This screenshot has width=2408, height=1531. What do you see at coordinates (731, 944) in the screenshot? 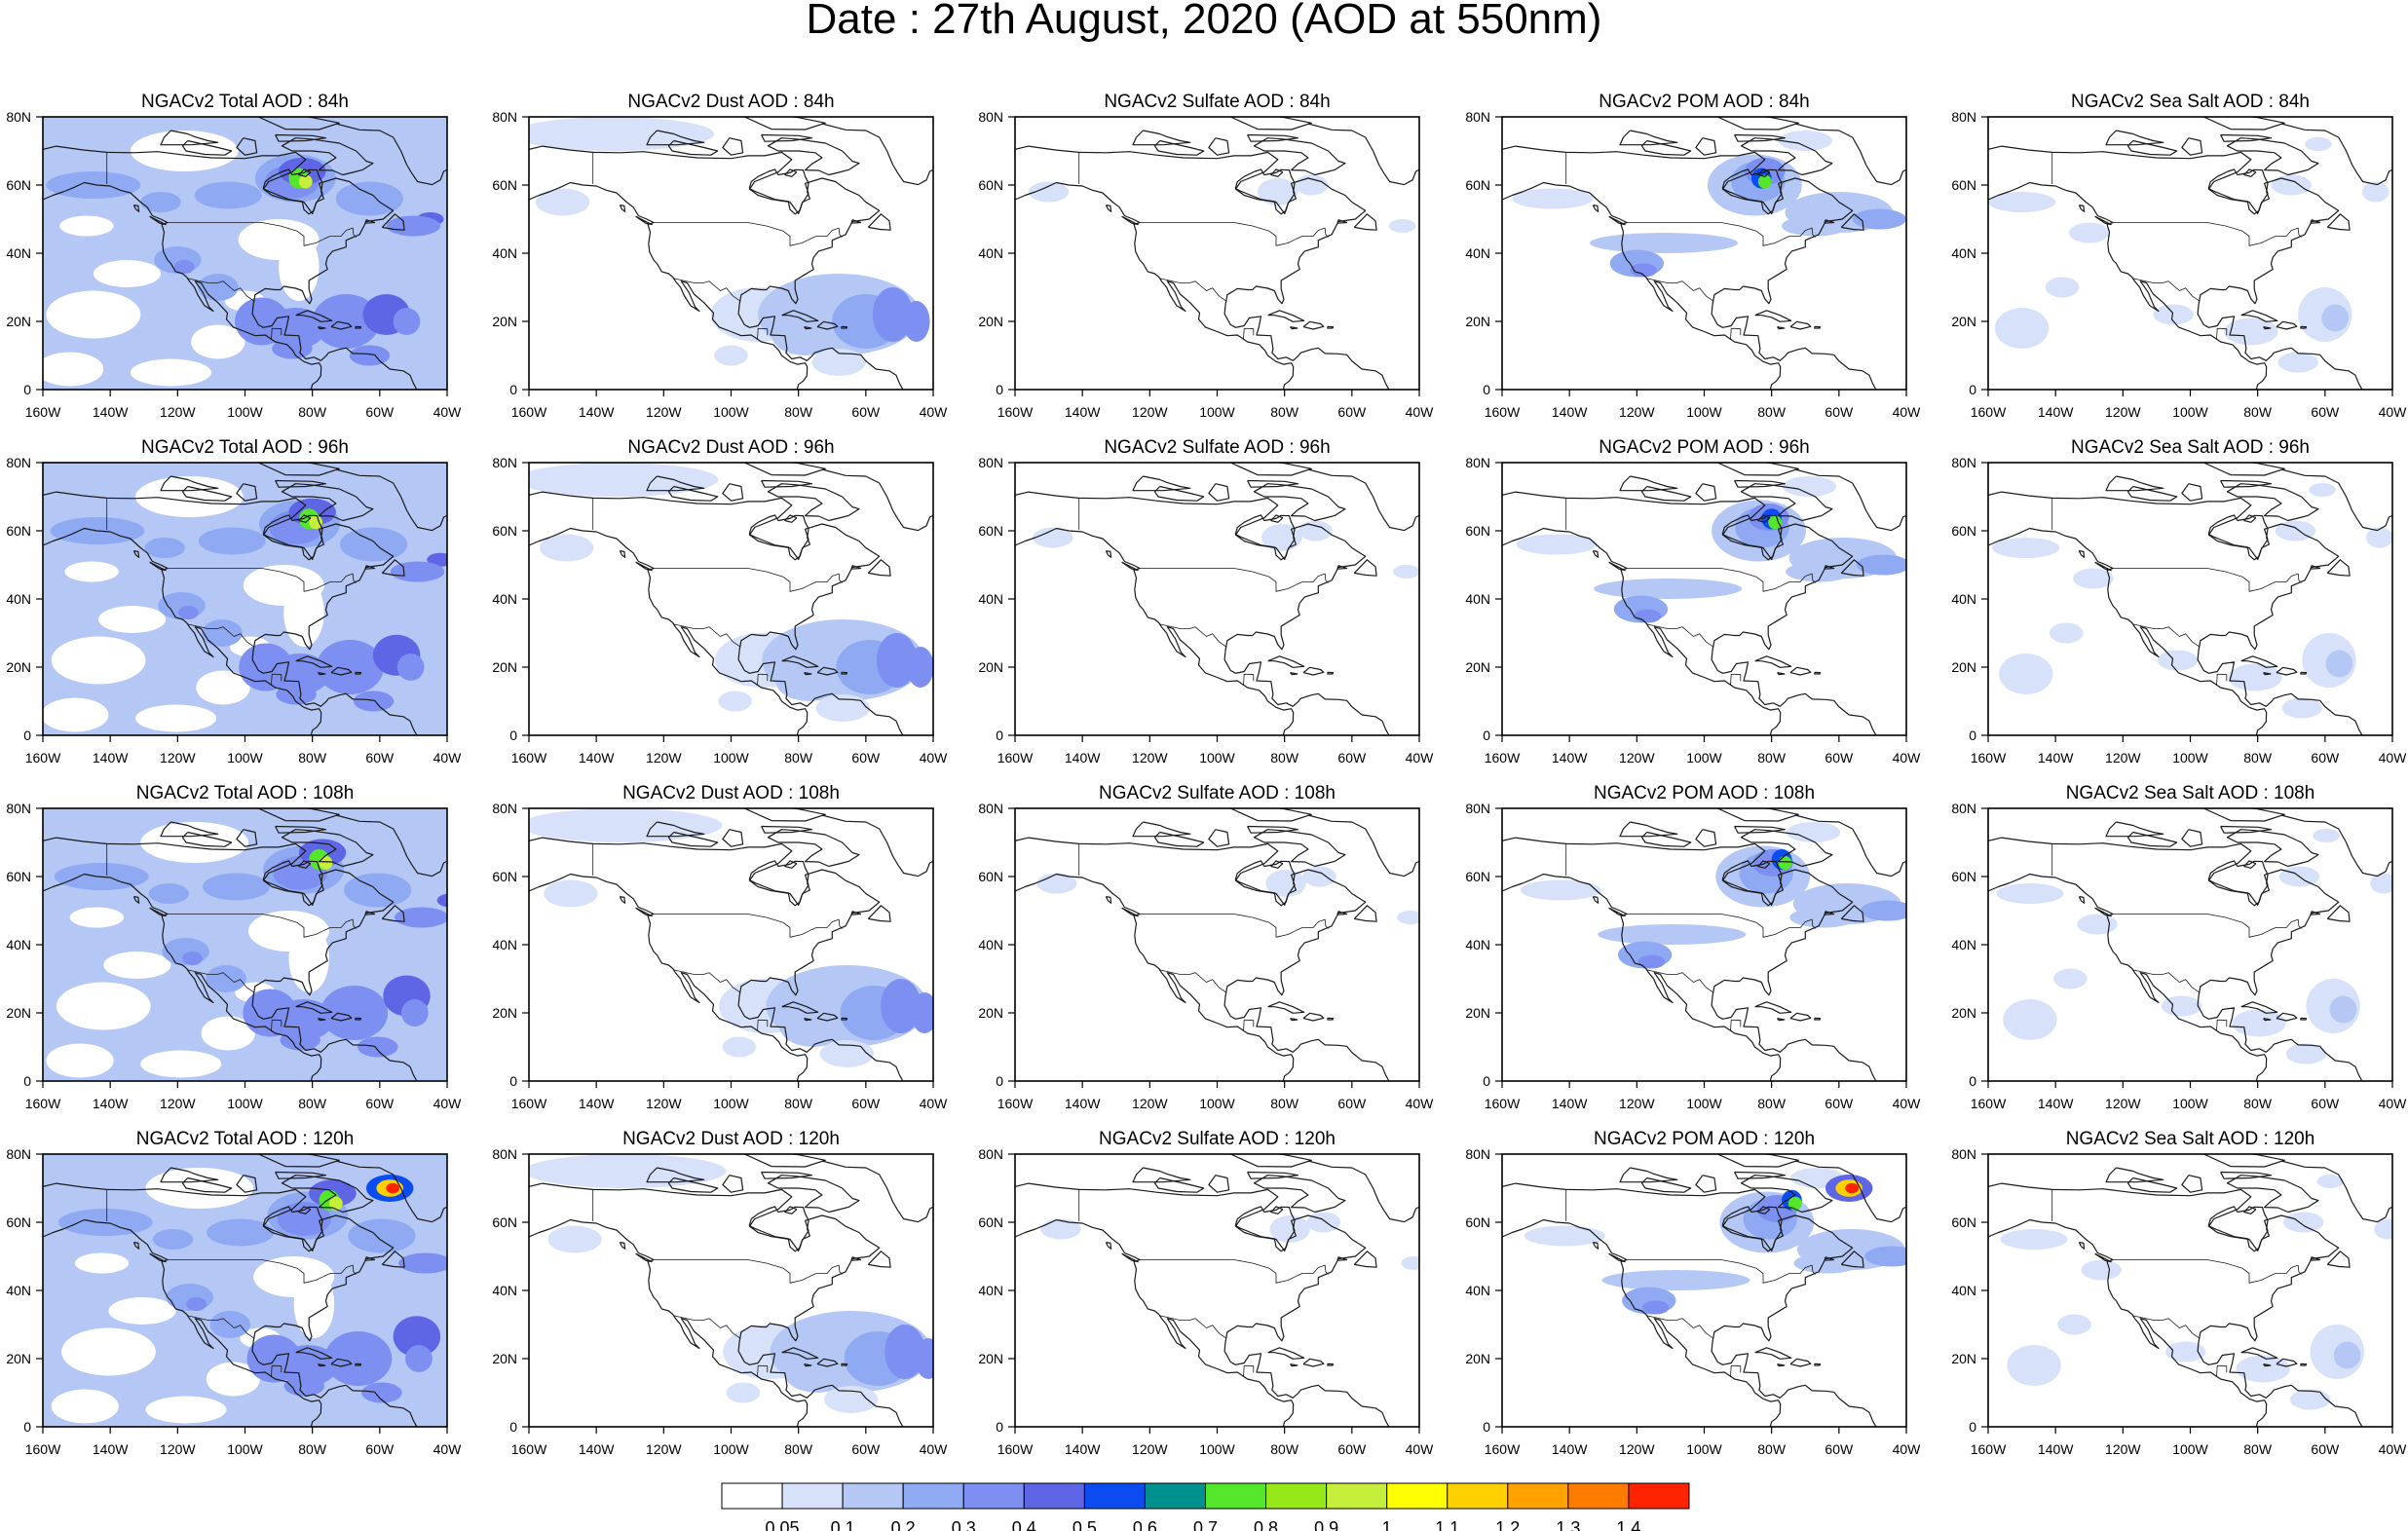
I see `coastlines` at bounding box center [731, 944].